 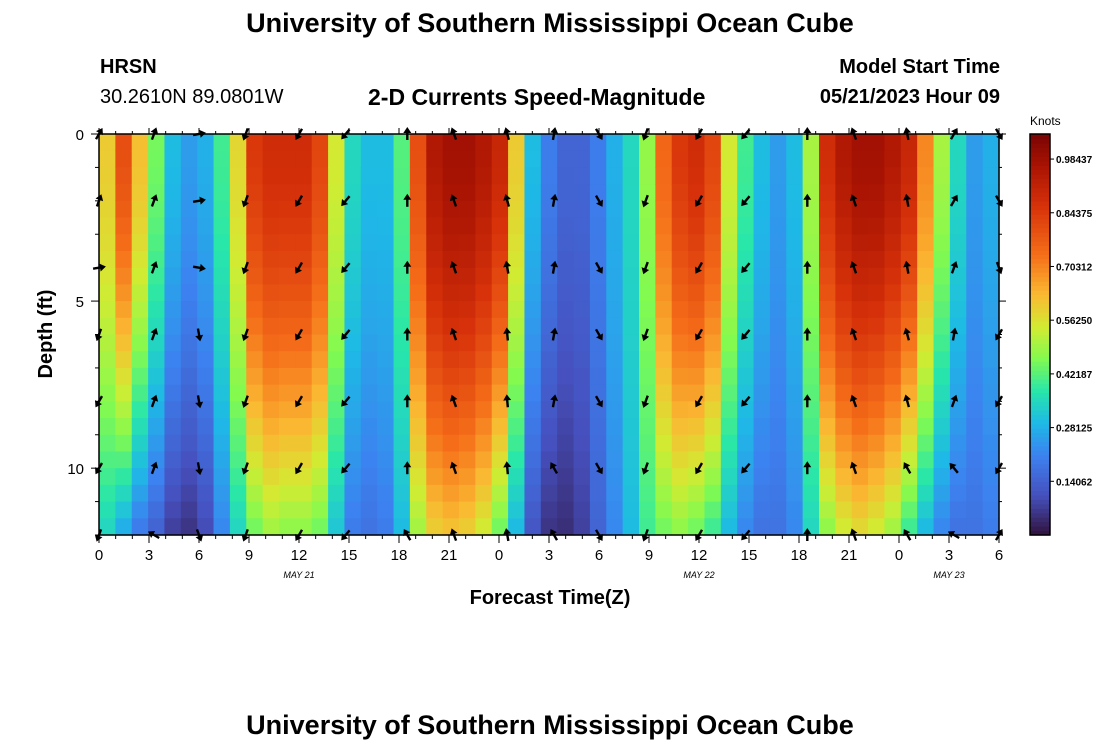 I want to click on colorbar-tick-label: 0.42187, so click(x=1074, y=375).